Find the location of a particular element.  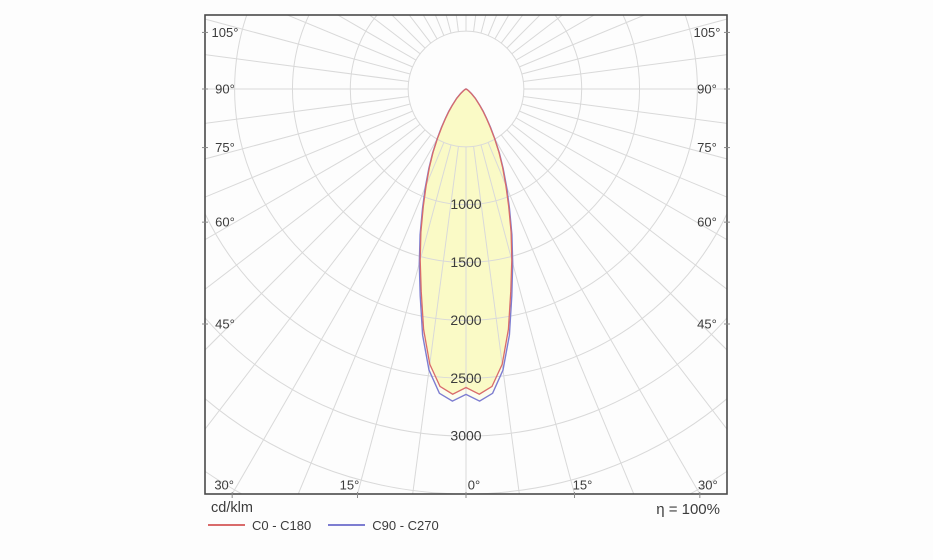

ring-labels: 1000 1500 2000 2500 3000 is located at coordinates (465, 319).